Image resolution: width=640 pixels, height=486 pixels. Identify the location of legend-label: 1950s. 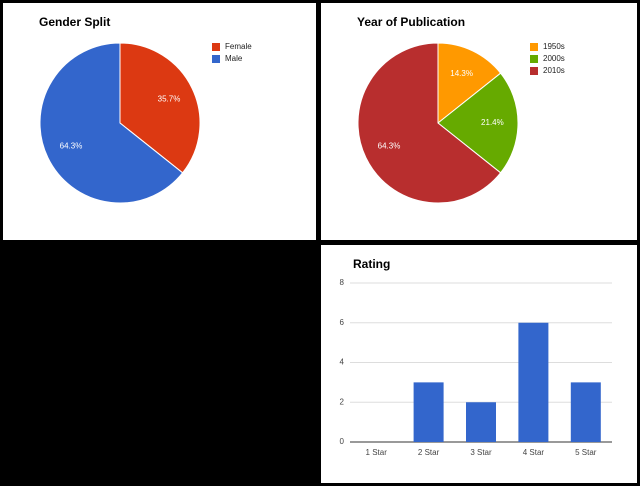
(554, 46).